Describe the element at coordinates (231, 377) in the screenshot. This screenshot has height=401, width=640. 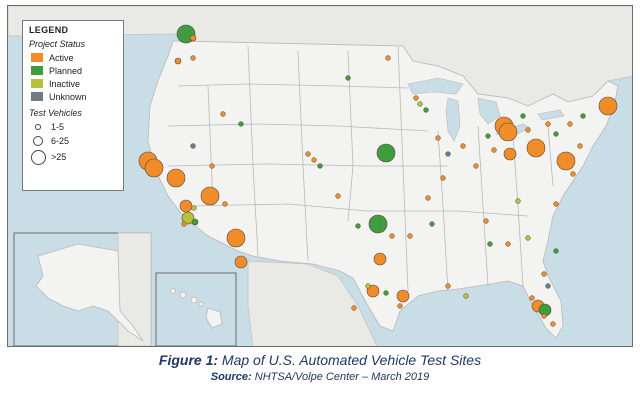
I see `source-label: Source:` at that location.